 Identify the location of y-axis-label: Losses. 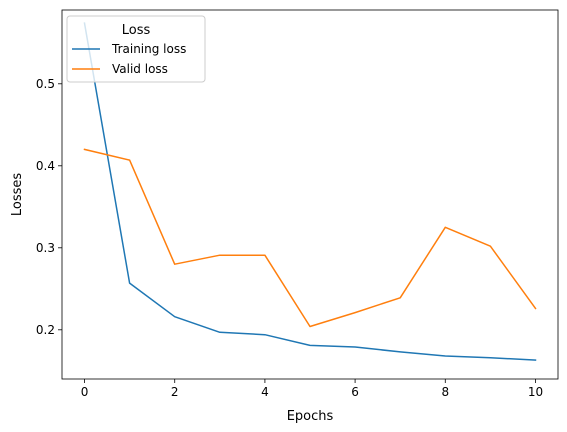
(17, 195).